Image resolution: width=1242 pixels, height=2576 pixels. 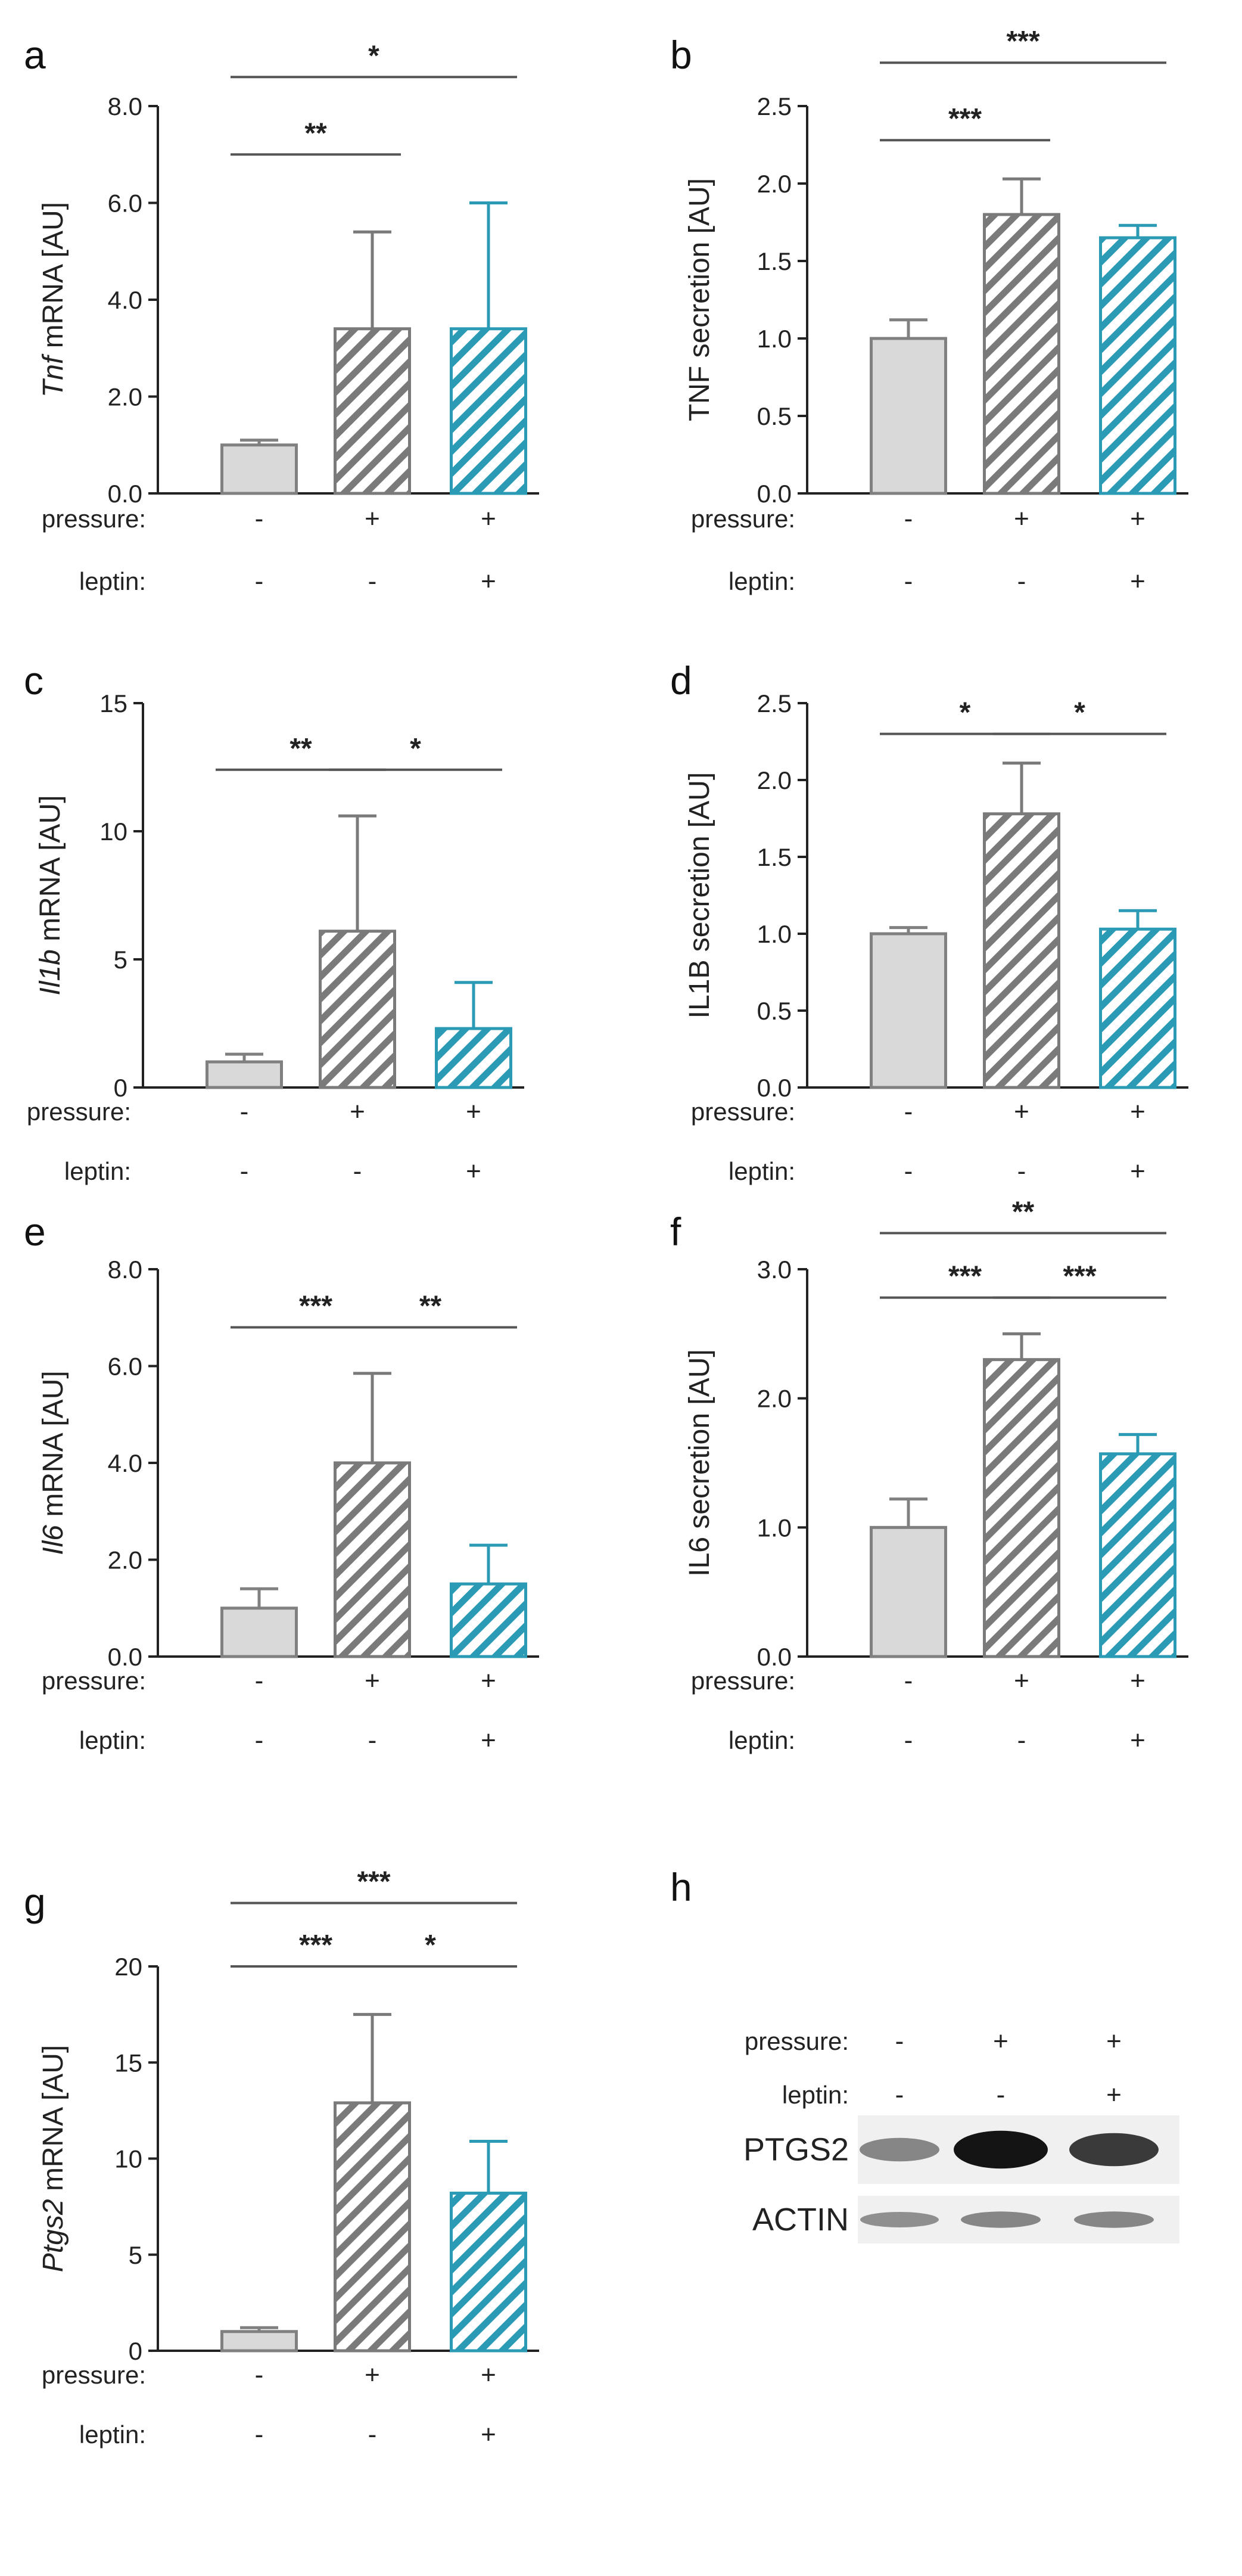 I want to click on y-tick-label: 1.0, so click(x=774, y=1528).